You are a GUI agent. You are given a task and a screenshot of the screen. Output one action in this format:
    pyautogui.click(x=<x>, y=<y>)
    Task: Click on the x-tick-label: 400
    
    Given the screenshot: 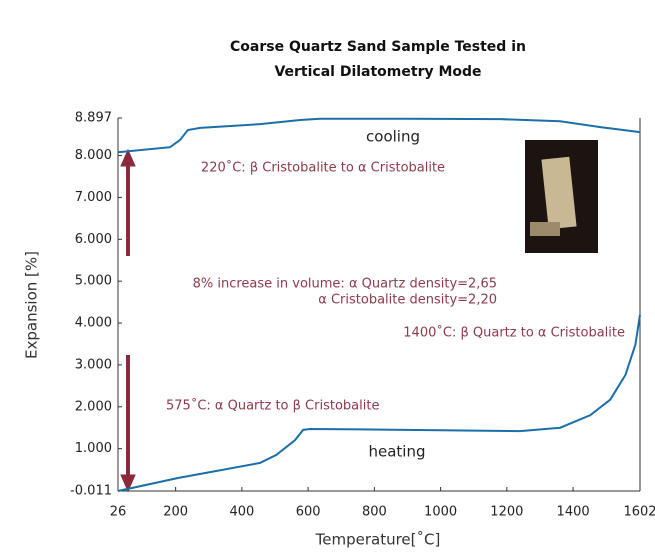 What is the action you would take?
    pyautogui.click(x=241, y=512)
    